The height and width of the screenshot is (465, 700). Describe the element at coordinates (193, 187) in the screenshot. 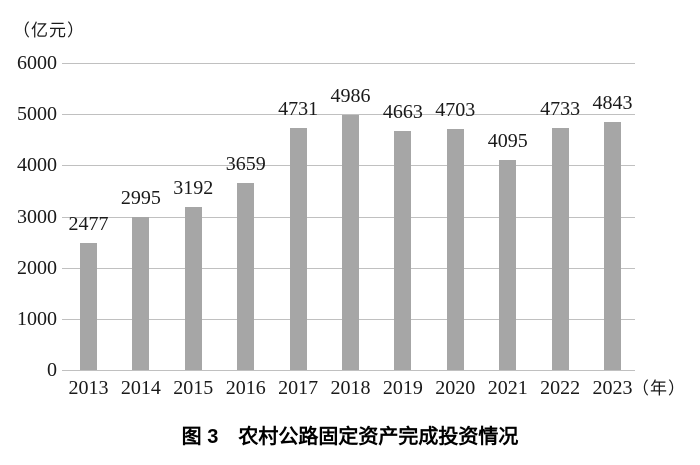

I see `bar-value-label: 3192` at that location.